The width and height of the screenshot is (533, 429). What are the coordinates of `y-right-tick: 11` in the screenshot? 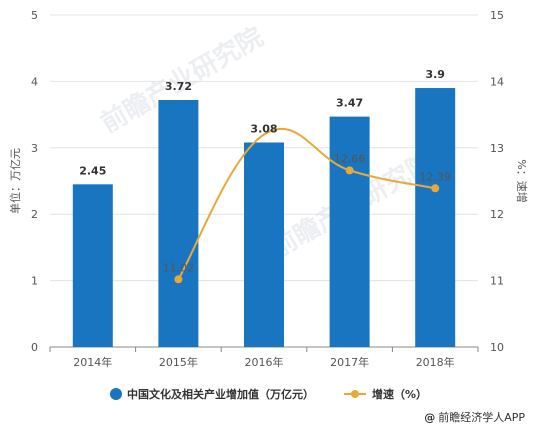 It's located at (497, 281).